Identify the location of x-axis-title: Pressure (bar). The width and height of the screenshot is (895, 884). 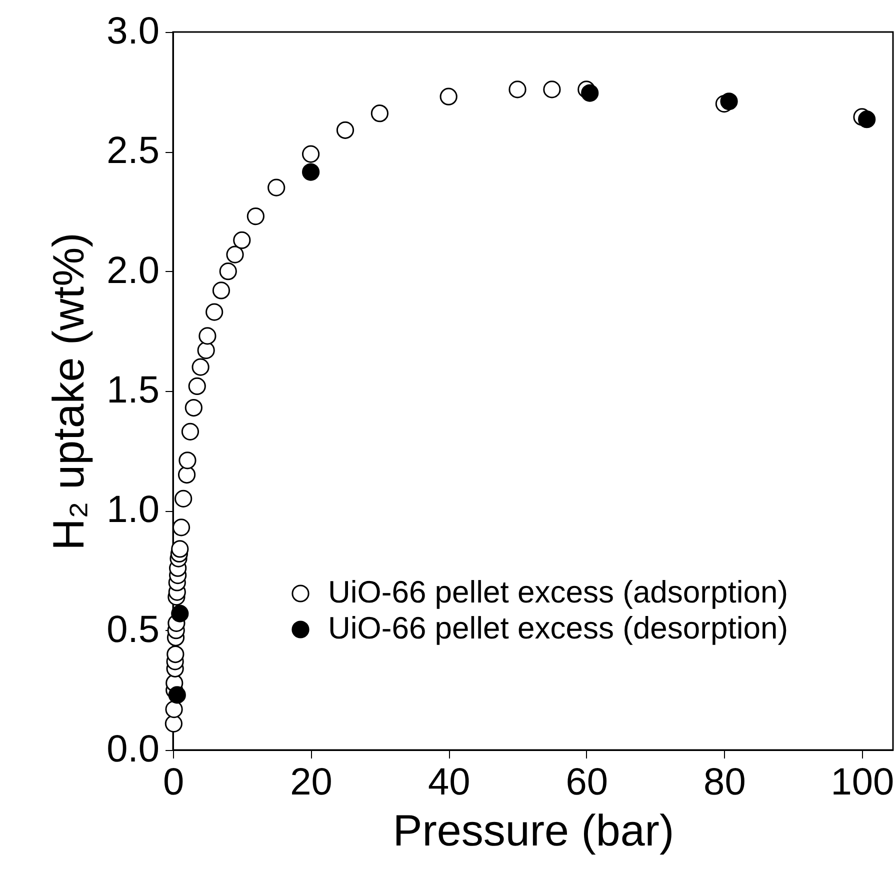
(533, 831).